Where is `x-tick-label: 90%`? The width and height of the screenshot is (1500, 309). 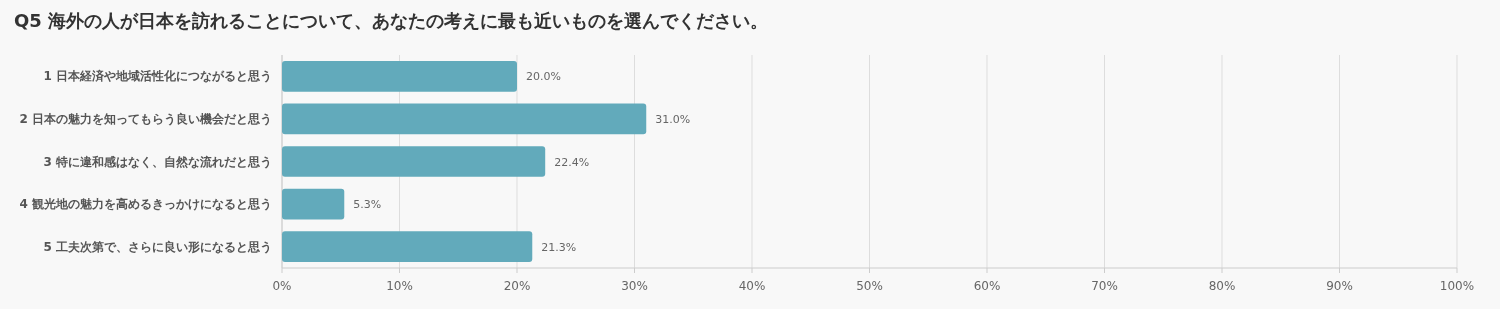 x-tick-label: 90% is located at coordinates (1339, 286).